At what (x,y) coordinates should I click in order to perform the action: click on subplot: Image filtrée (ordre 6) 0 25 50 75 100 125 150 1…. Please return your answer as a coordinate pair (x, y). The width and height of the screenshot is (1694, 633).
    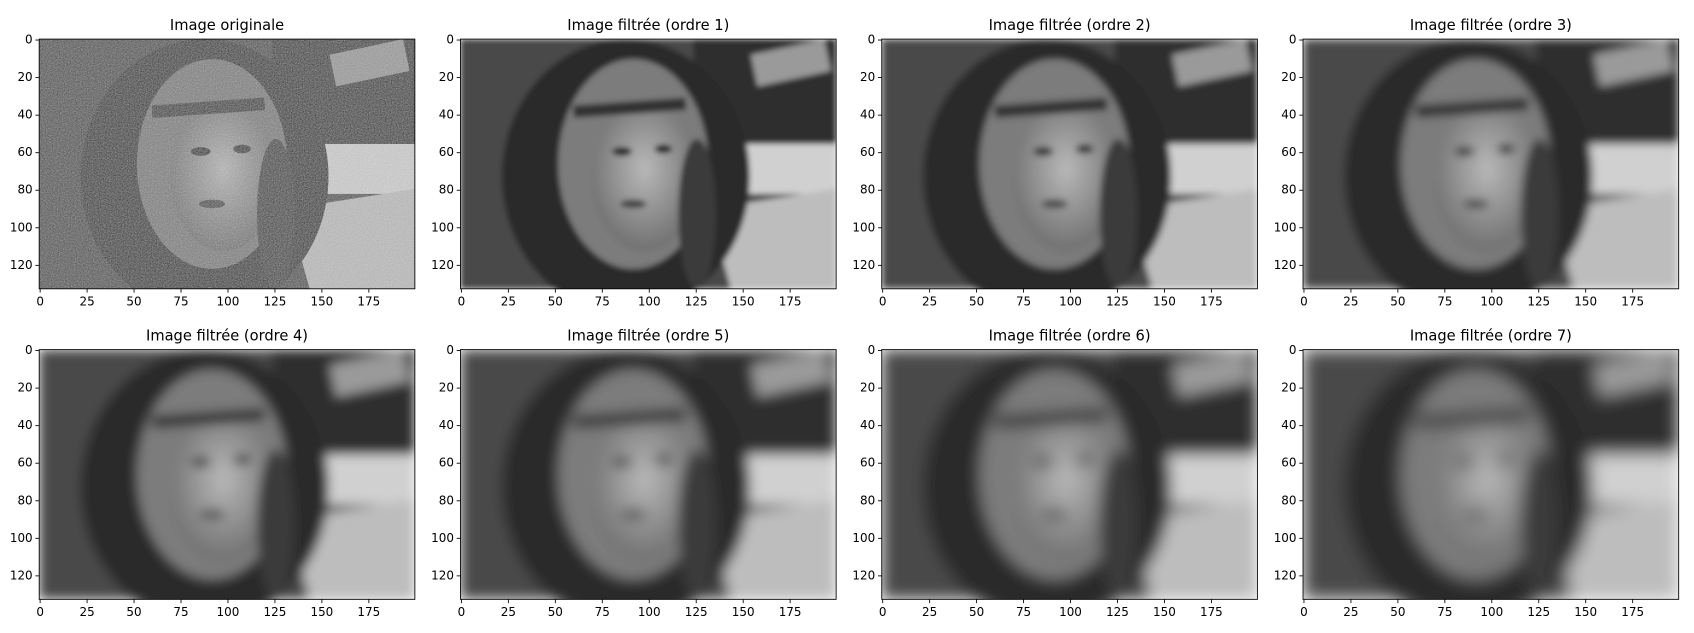
    Looking at the image, I should click on (1055, 473).